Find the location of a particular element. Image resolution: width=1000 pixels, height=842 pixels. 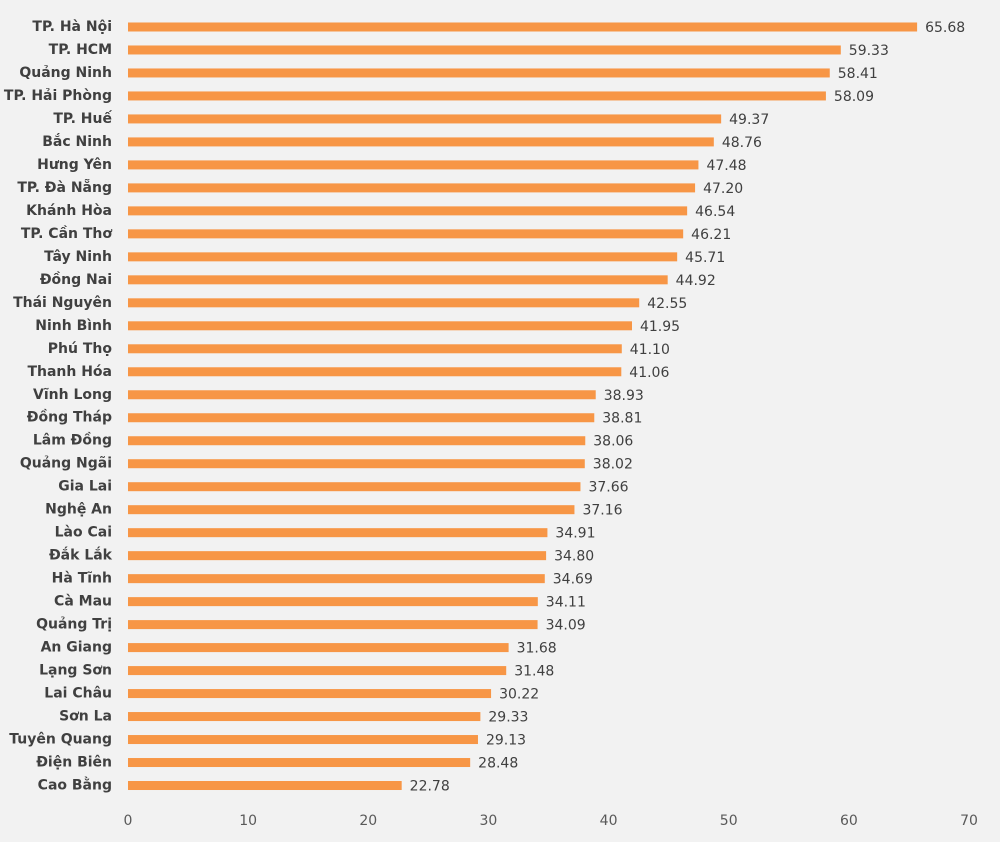

x-tick-label: 50 is located at coordinates (729, 821).